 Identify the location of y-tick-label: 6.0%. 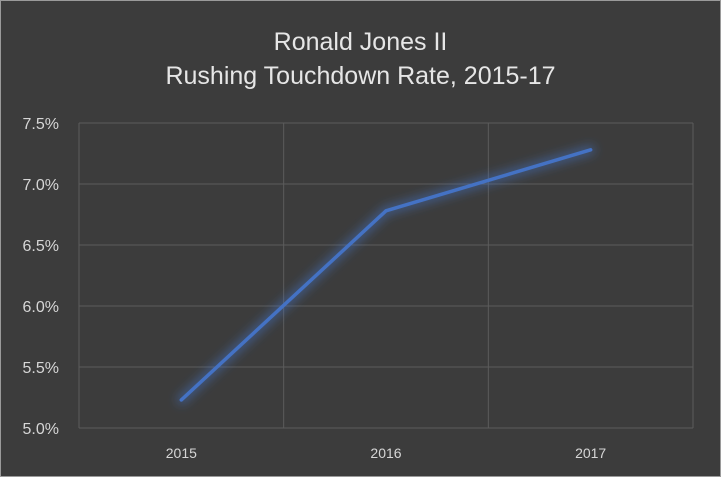
(41, 307).